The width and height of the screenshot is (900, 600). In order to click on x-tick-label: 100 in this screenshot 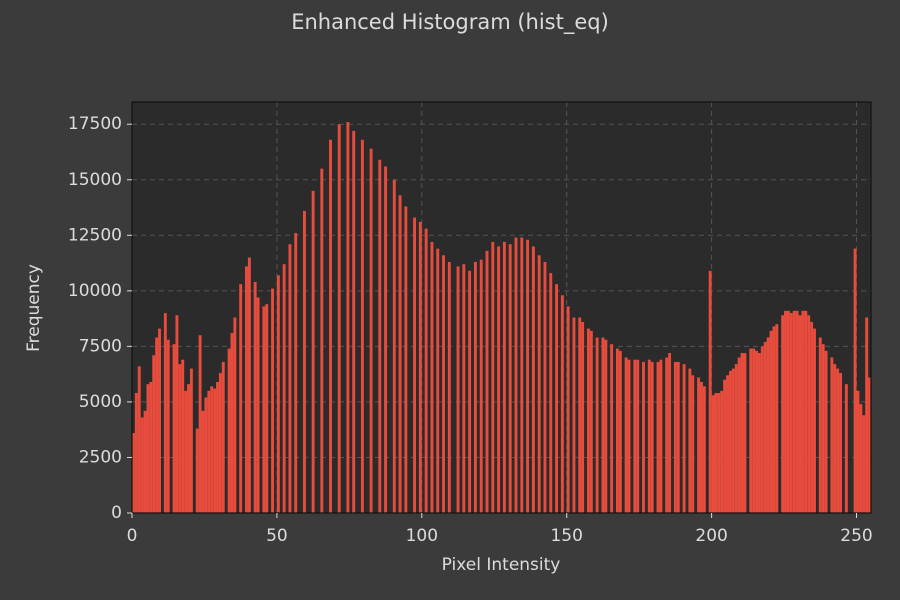, I will do `click(422, 536)`.